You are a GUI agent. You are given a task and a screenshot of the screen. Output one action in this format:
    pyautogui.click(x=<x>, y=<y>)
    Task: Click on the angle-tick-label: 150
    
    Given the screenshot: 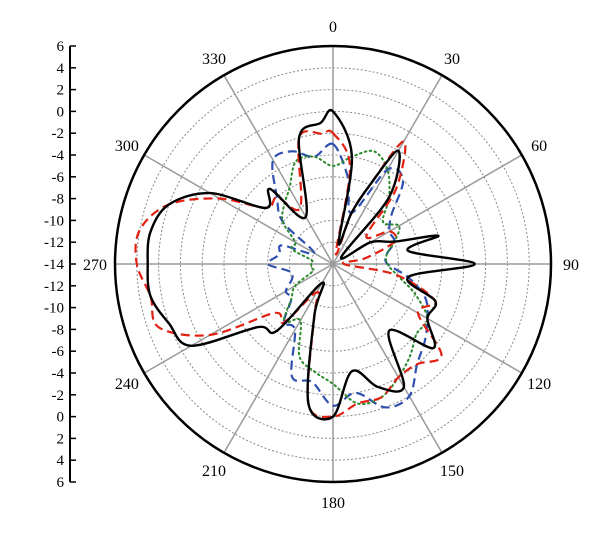 What is the action you would take?
    pyautogui.click(x=452, y=471)
    